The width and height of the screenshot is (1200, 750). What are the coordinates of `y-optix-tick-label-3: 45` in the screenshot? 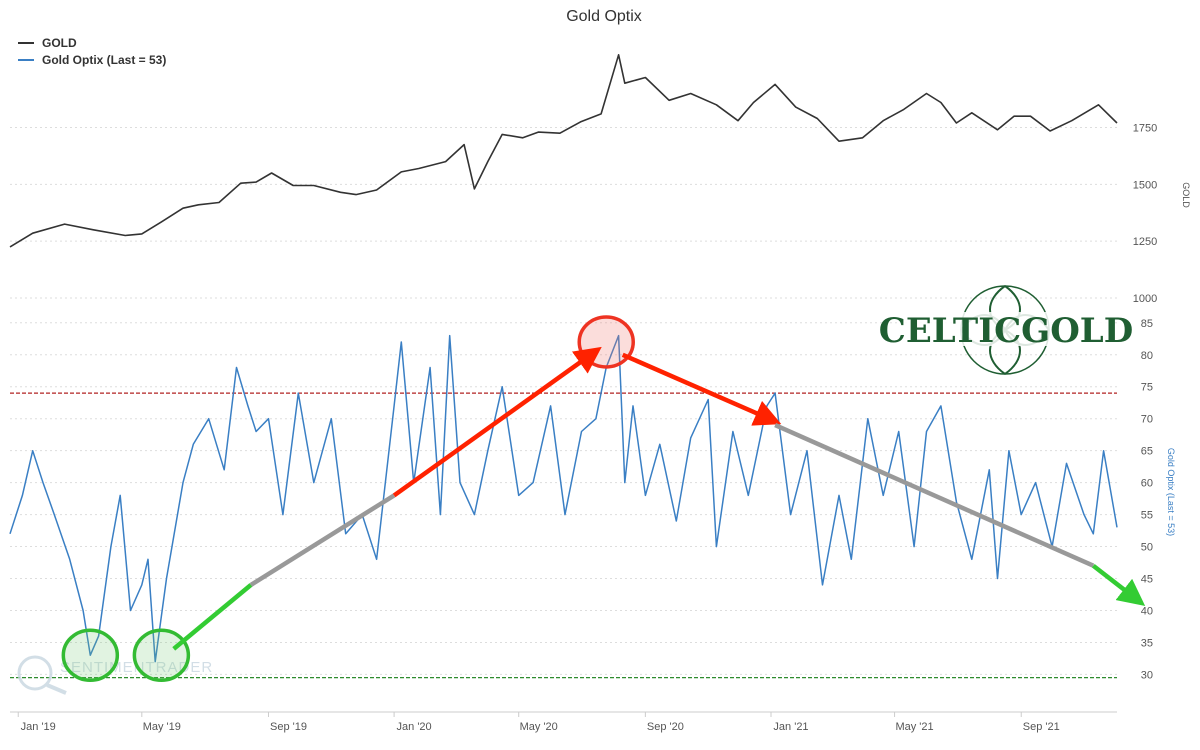 It's located at (1147, 580).